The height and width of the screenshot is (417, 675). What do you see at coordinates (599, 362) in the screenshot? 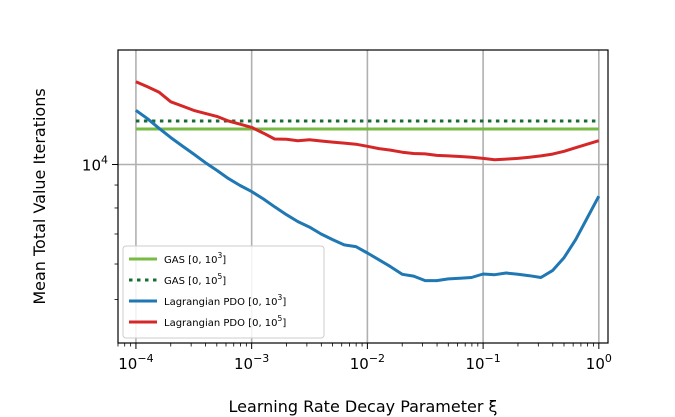
I see `x-tick-label: 10⁰` at bounding box center [599, 362].